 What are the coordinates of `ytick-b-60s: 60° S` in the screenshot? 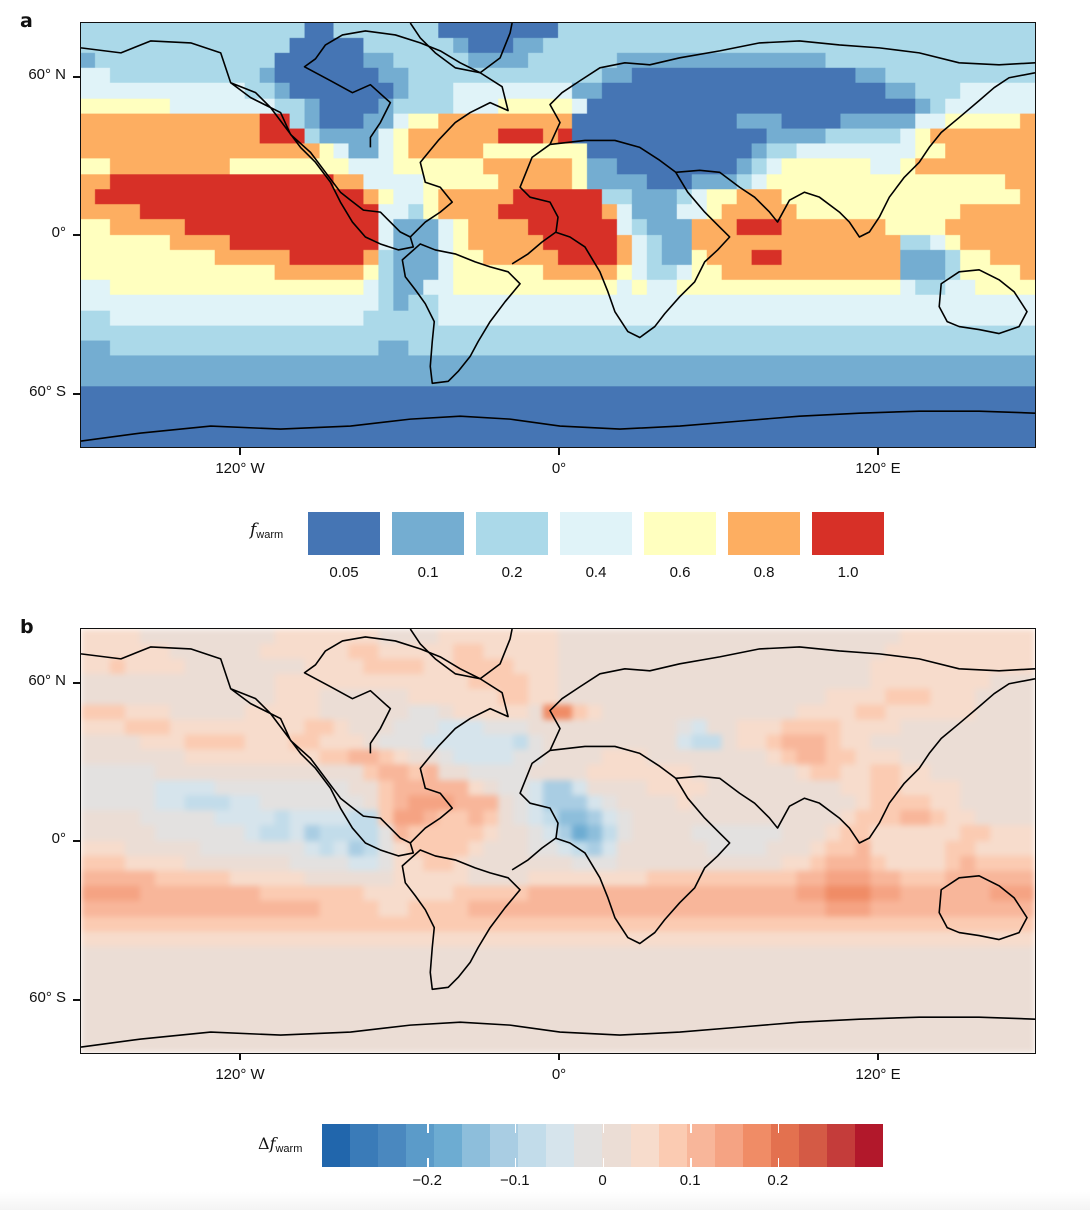 It's located at (47, 997).